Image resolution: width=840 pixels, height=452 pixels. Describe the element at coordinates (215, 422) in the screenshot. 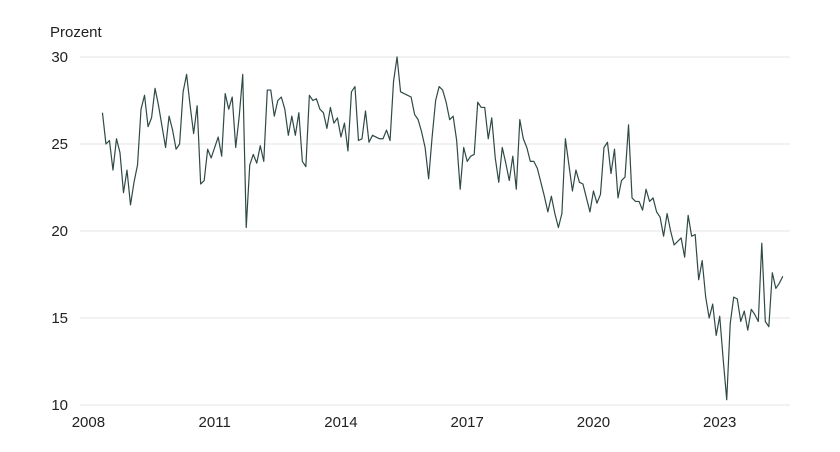

I see `x-tick-label: 2011` at that location.